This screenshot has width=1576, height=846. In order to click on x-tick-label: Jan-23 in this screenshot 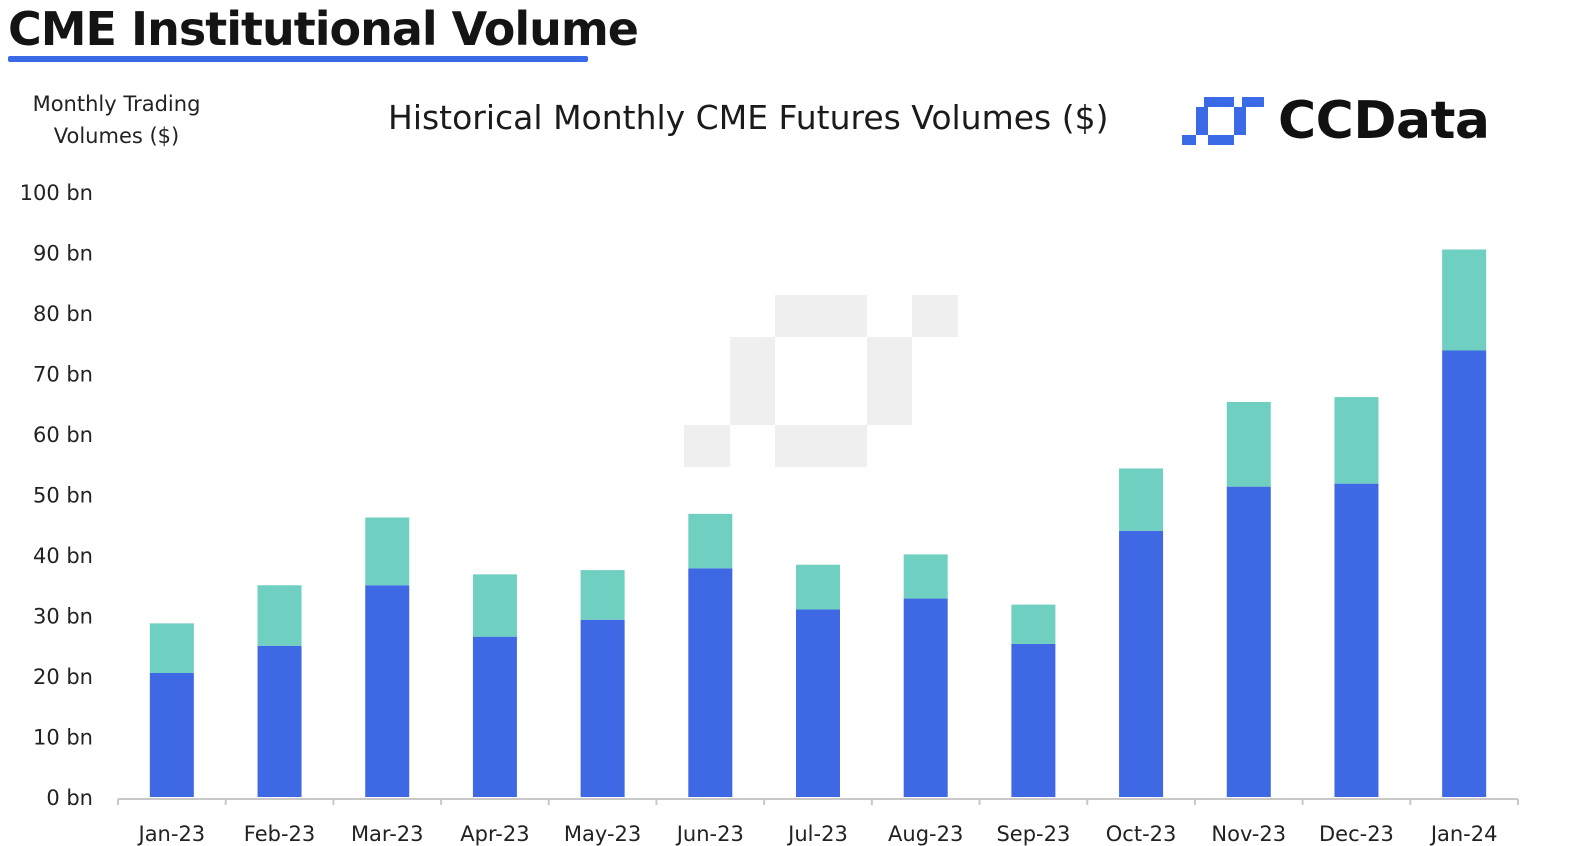, I will do `click(171, 834)`.